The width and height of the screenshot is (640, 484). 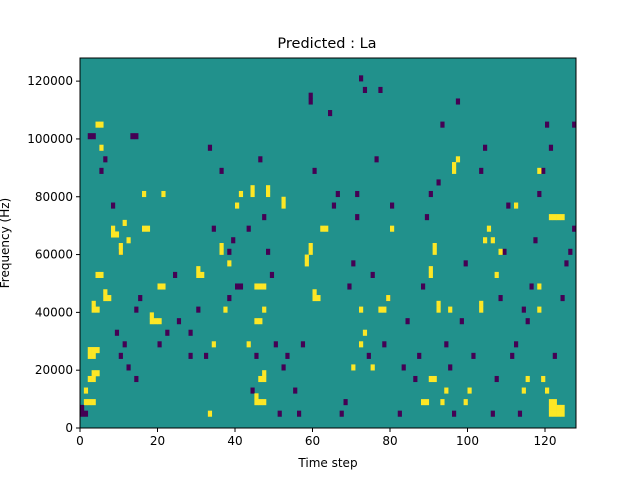 I want to click on y-axis-label: Frequency (Hz), so click(x=6, y=243).